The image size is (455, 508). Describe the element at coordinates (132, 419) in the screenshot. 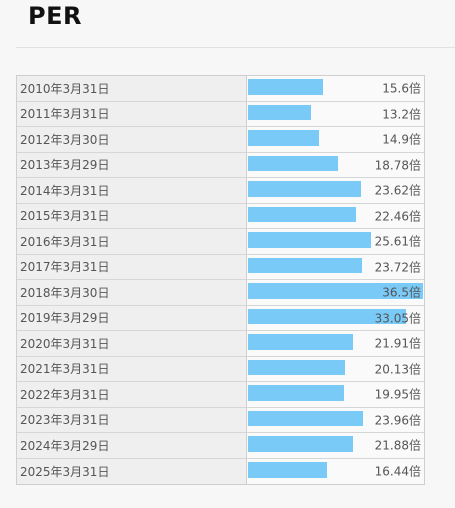

I see `date-label: 2023年3月31日` at that location.